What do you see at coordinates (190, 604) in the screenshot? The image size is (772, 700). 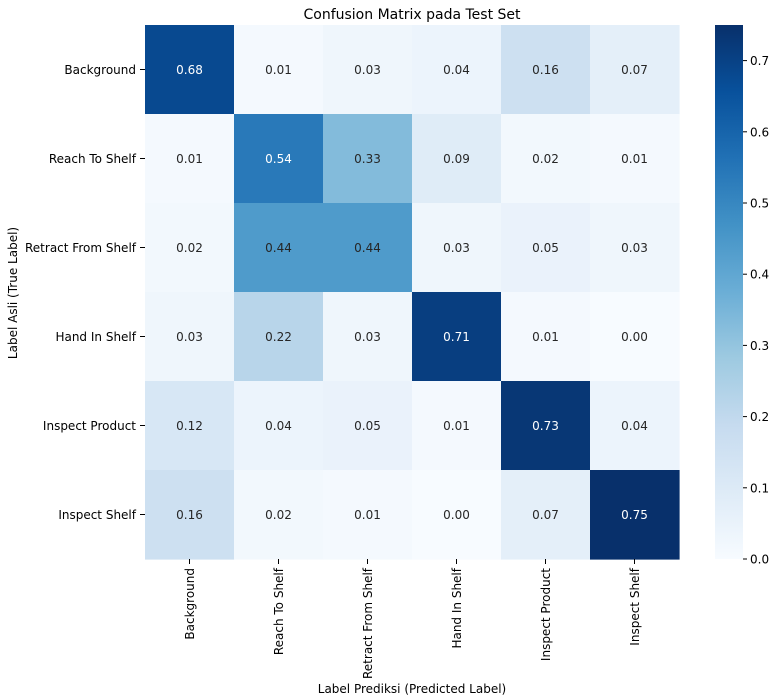 I see `x-tick-label: Background` at bounding box center [190, 604].